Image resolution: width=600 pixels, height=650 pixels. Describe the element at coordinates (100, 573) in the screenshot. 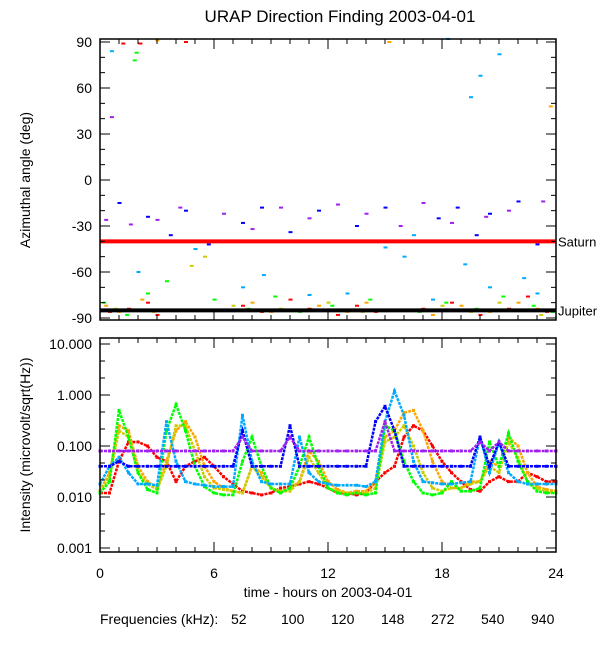

I see `x-tick-label: 0` at that location.